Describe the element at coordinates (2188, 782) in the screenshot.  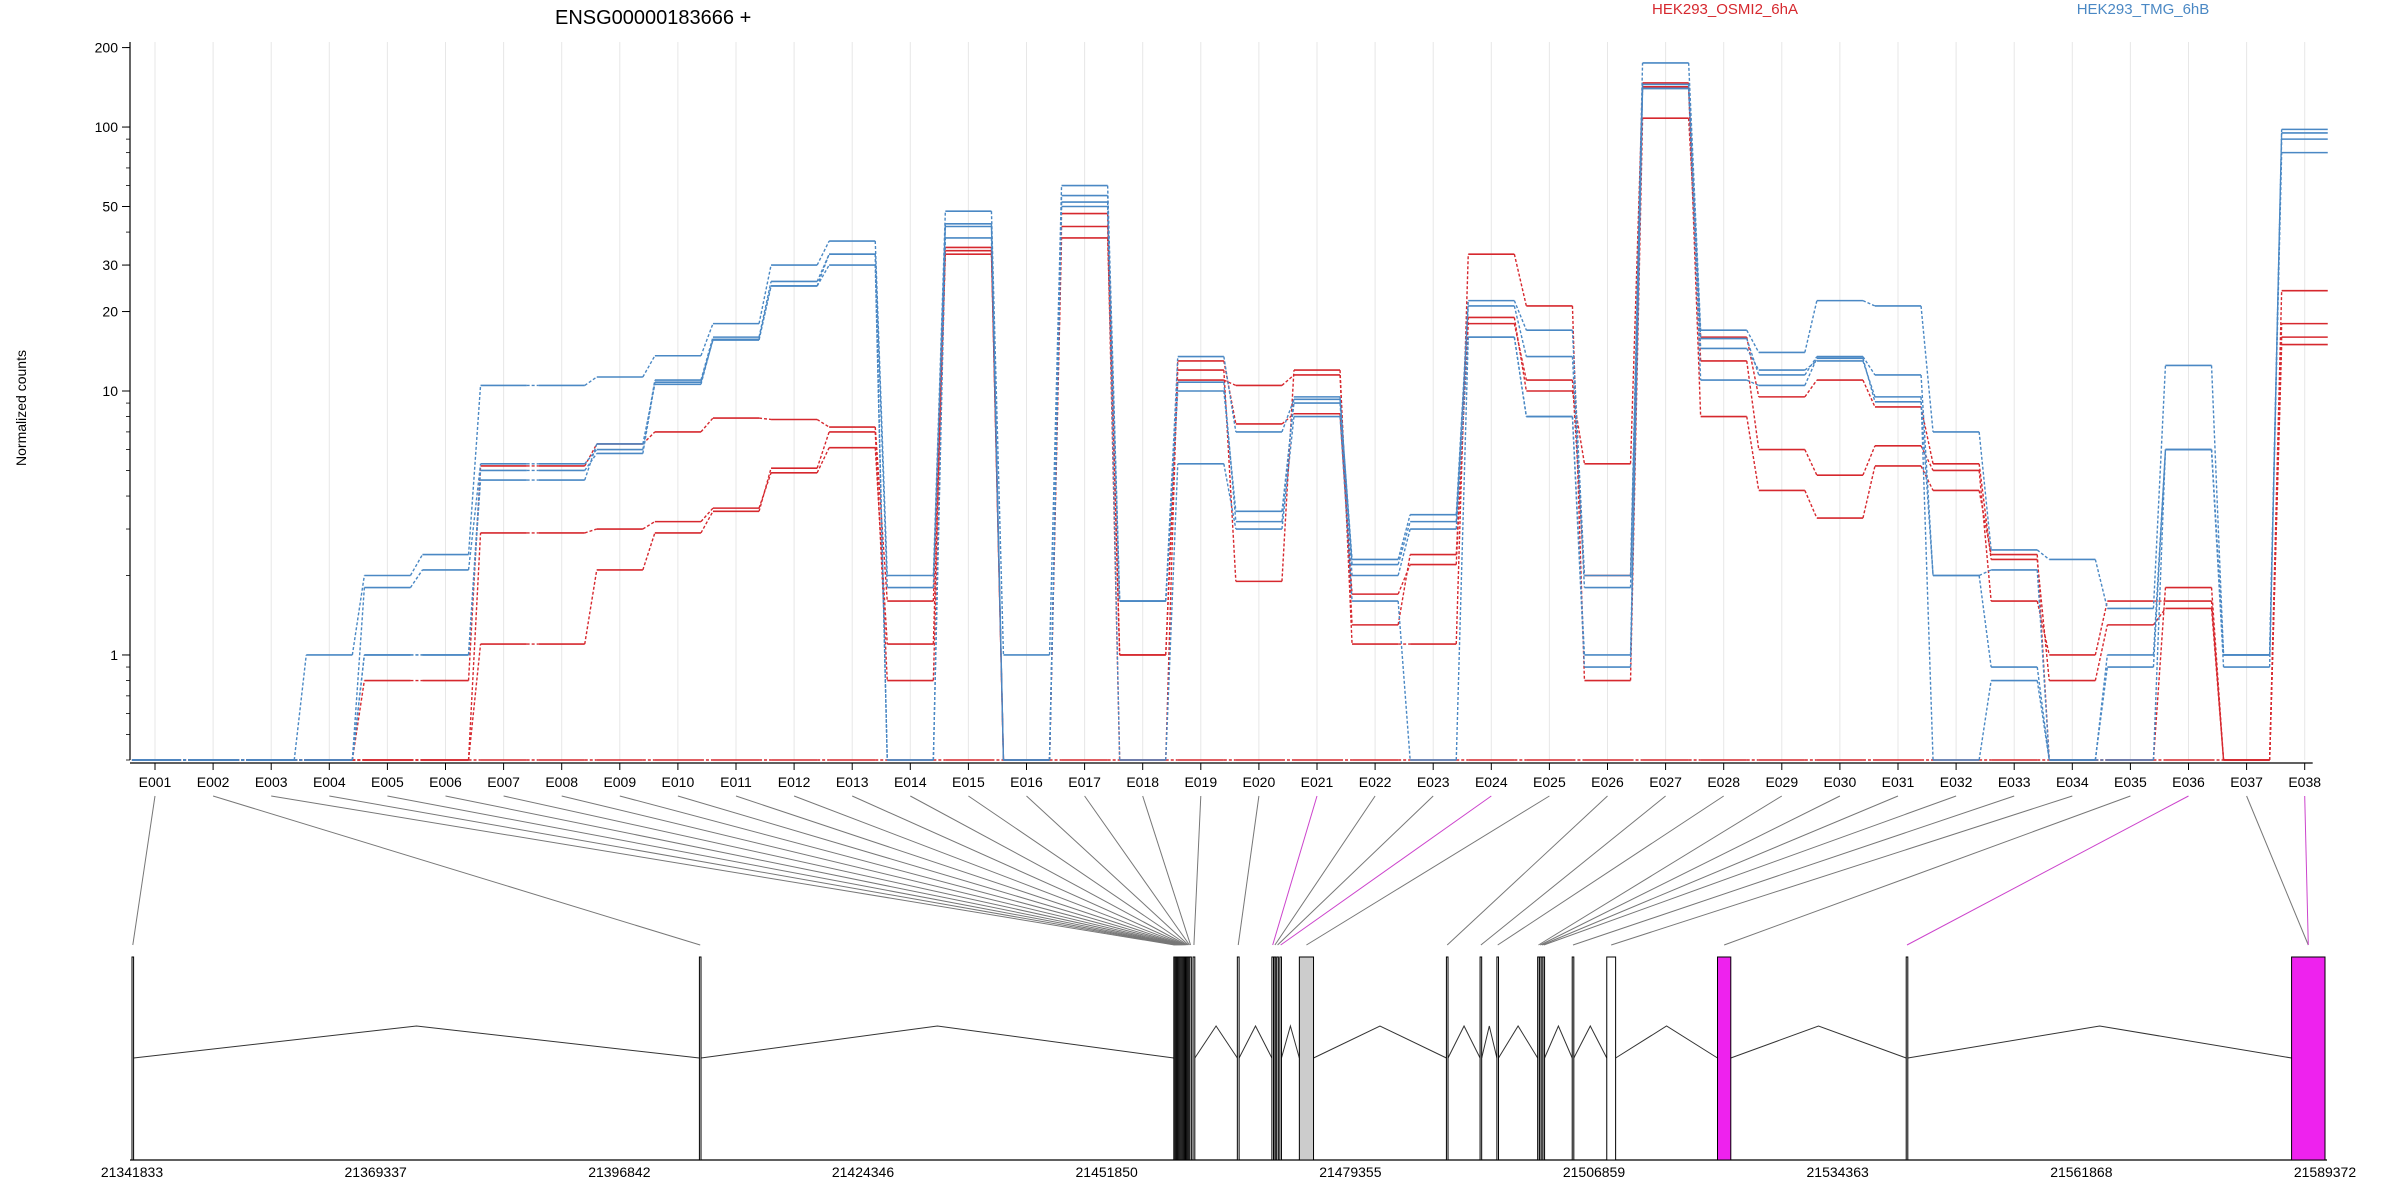
I see `x-tick-label: E036` at that location.